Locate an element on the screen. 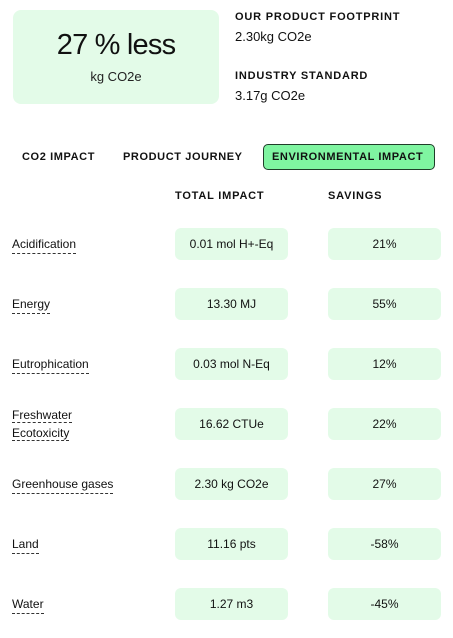 This screenshot has width=453, height=638. row-label-line2: Ecotoxicity is located at coordinates (41, 433).